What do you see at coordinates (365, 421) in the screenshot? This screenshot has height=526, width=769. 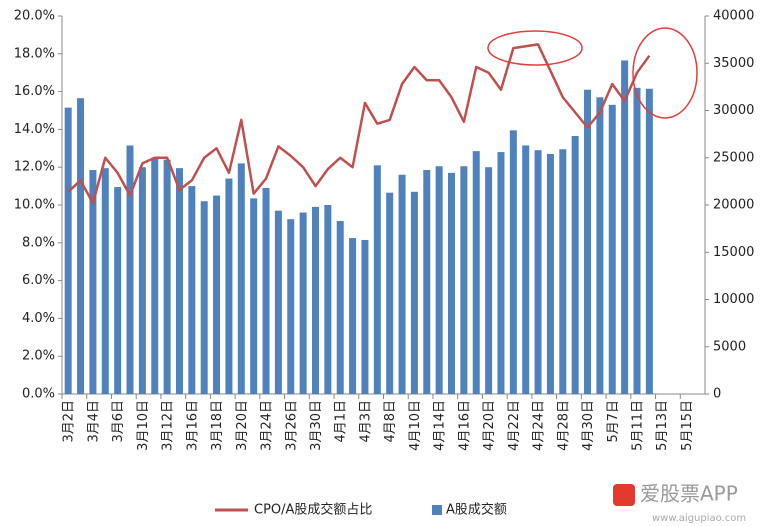 I see `x-tick-label: 4月3日` at bounding box center [365, 421].